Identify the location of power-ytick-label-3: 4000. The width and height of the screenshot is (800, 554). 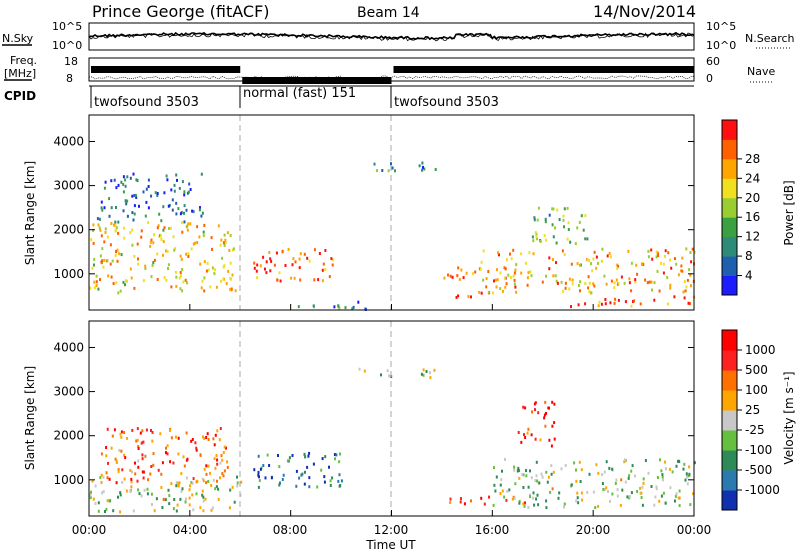
(68, 141).